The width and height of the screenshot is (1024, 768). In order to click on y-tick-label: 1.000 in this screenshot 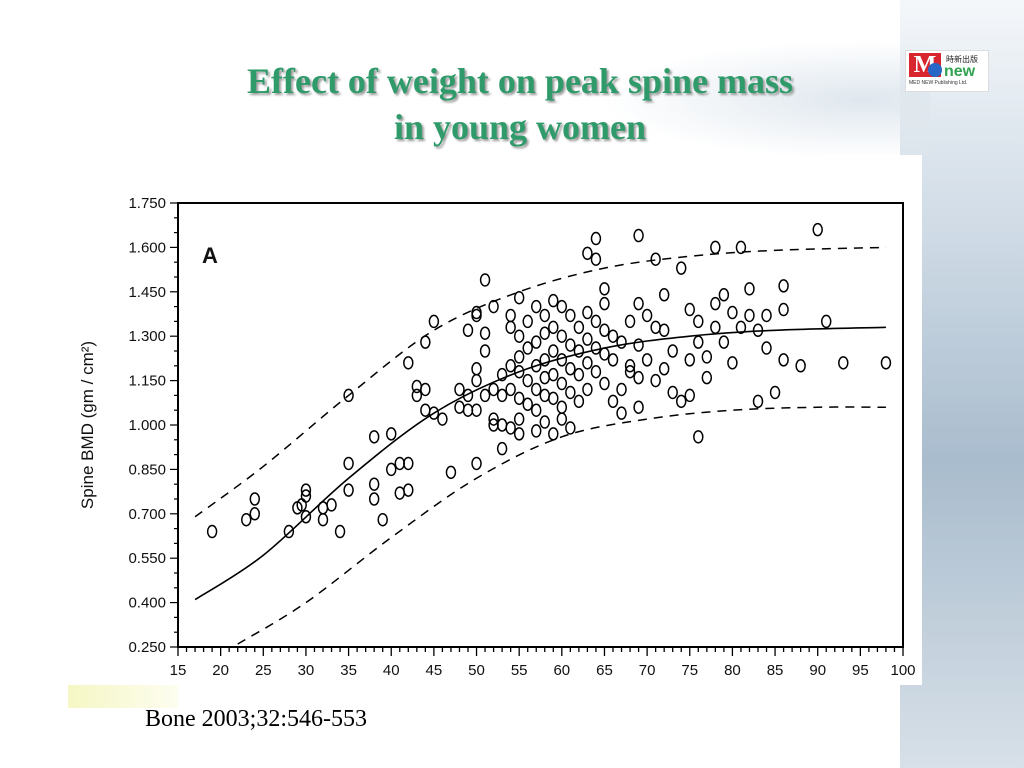, I will do `click(147, 425)`.